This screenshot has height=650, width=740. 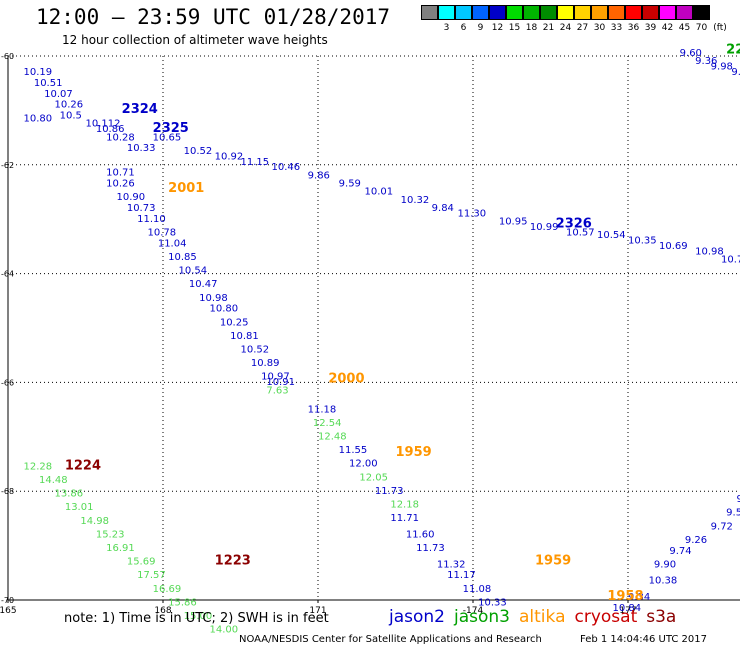 What do you see at coordinates (167, 137) in the screenshot?
I see `wave-height-label: 10.65` at bounding box center [167, 137].